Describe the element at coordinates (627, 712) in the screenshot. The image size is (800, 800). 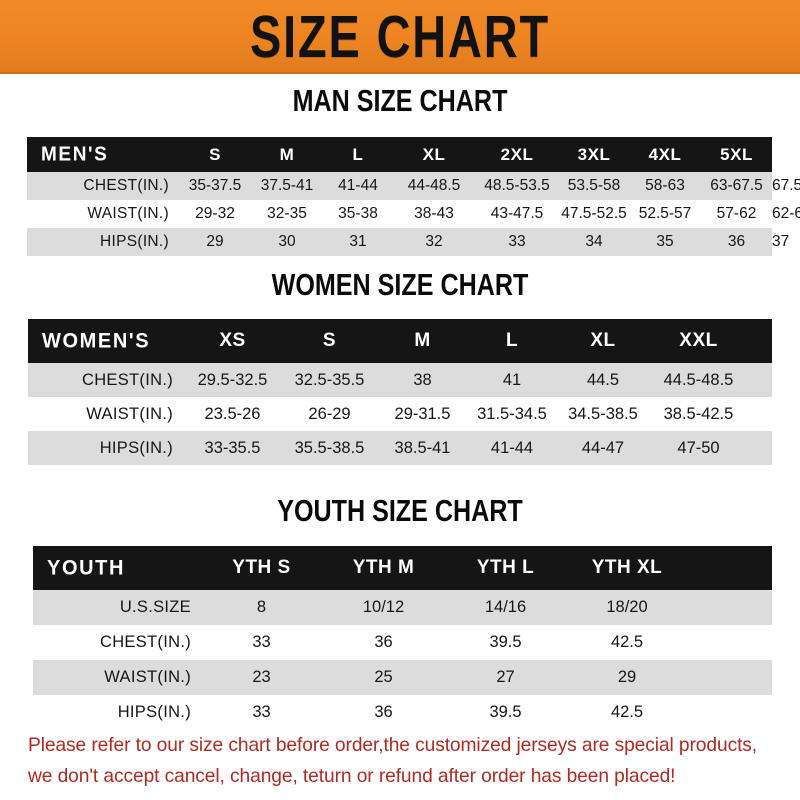
I see `youth-cell-3-3: 42.5` at that location.